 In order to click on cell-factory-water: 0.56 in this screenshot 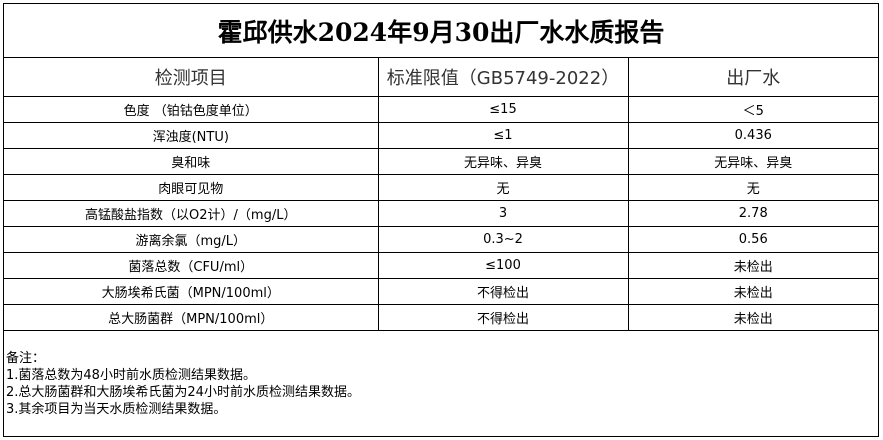, I will do `click(752, 239)`.